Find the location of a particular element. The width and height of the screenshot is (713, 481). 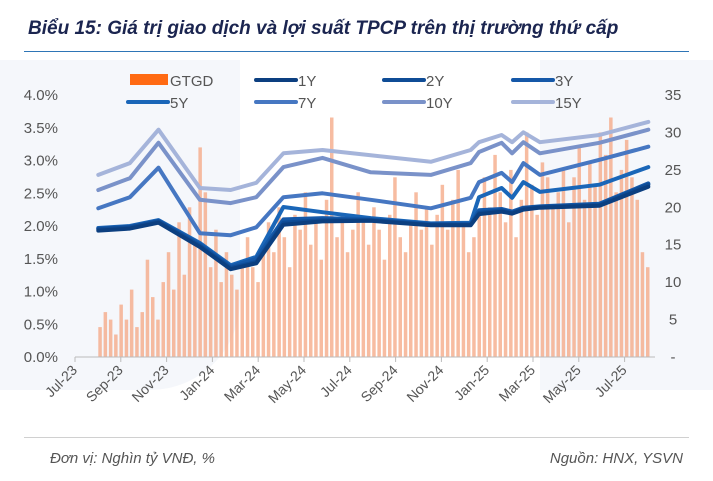

left-tick-label: 1.0% is located at coordinates (41, 292).